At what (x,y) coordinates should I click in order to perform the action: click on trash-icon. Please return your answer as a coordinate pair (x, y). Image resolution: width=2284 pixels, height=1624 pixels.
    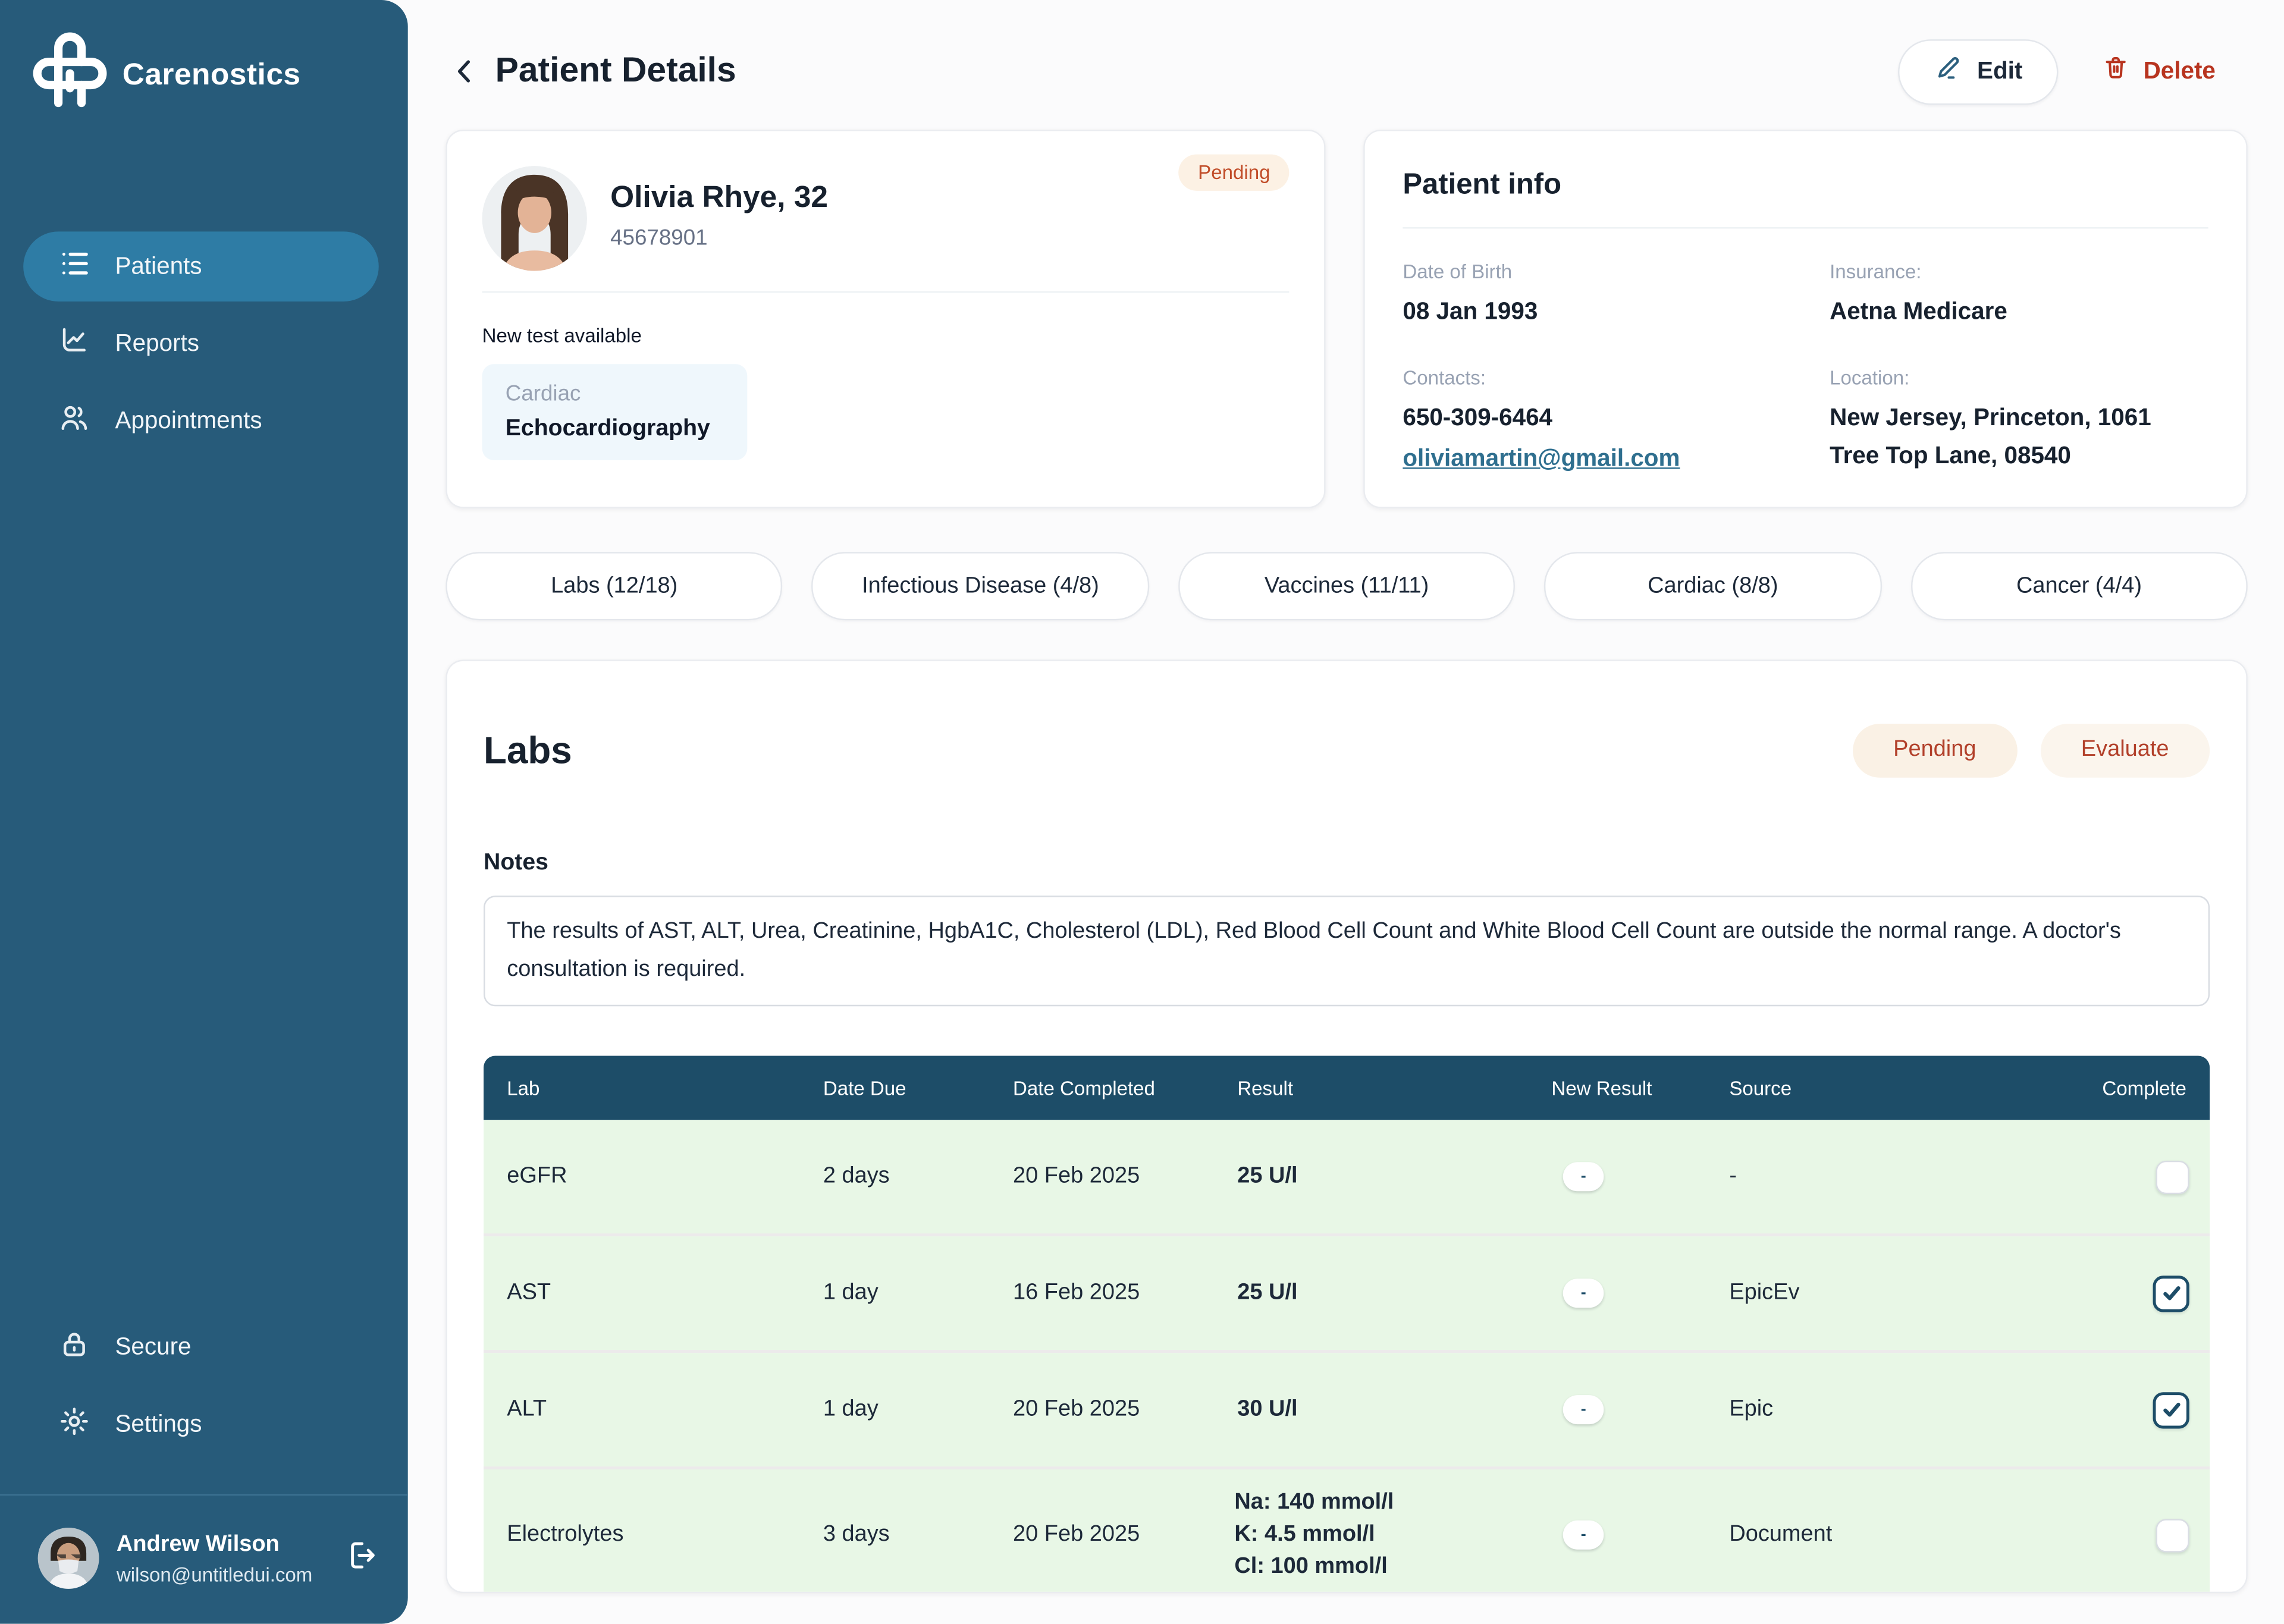
    Looking at the image, I should click on (2117, 71).